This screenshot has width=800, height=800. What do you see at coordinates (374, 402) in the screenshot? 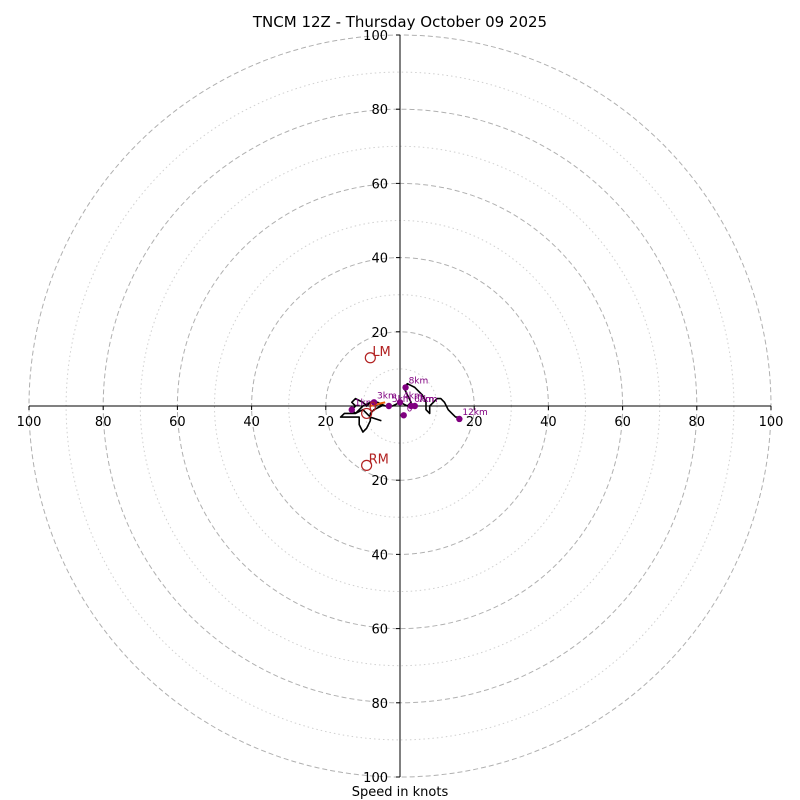
I see `height-marker-3km` at bounding box center [374, 402].